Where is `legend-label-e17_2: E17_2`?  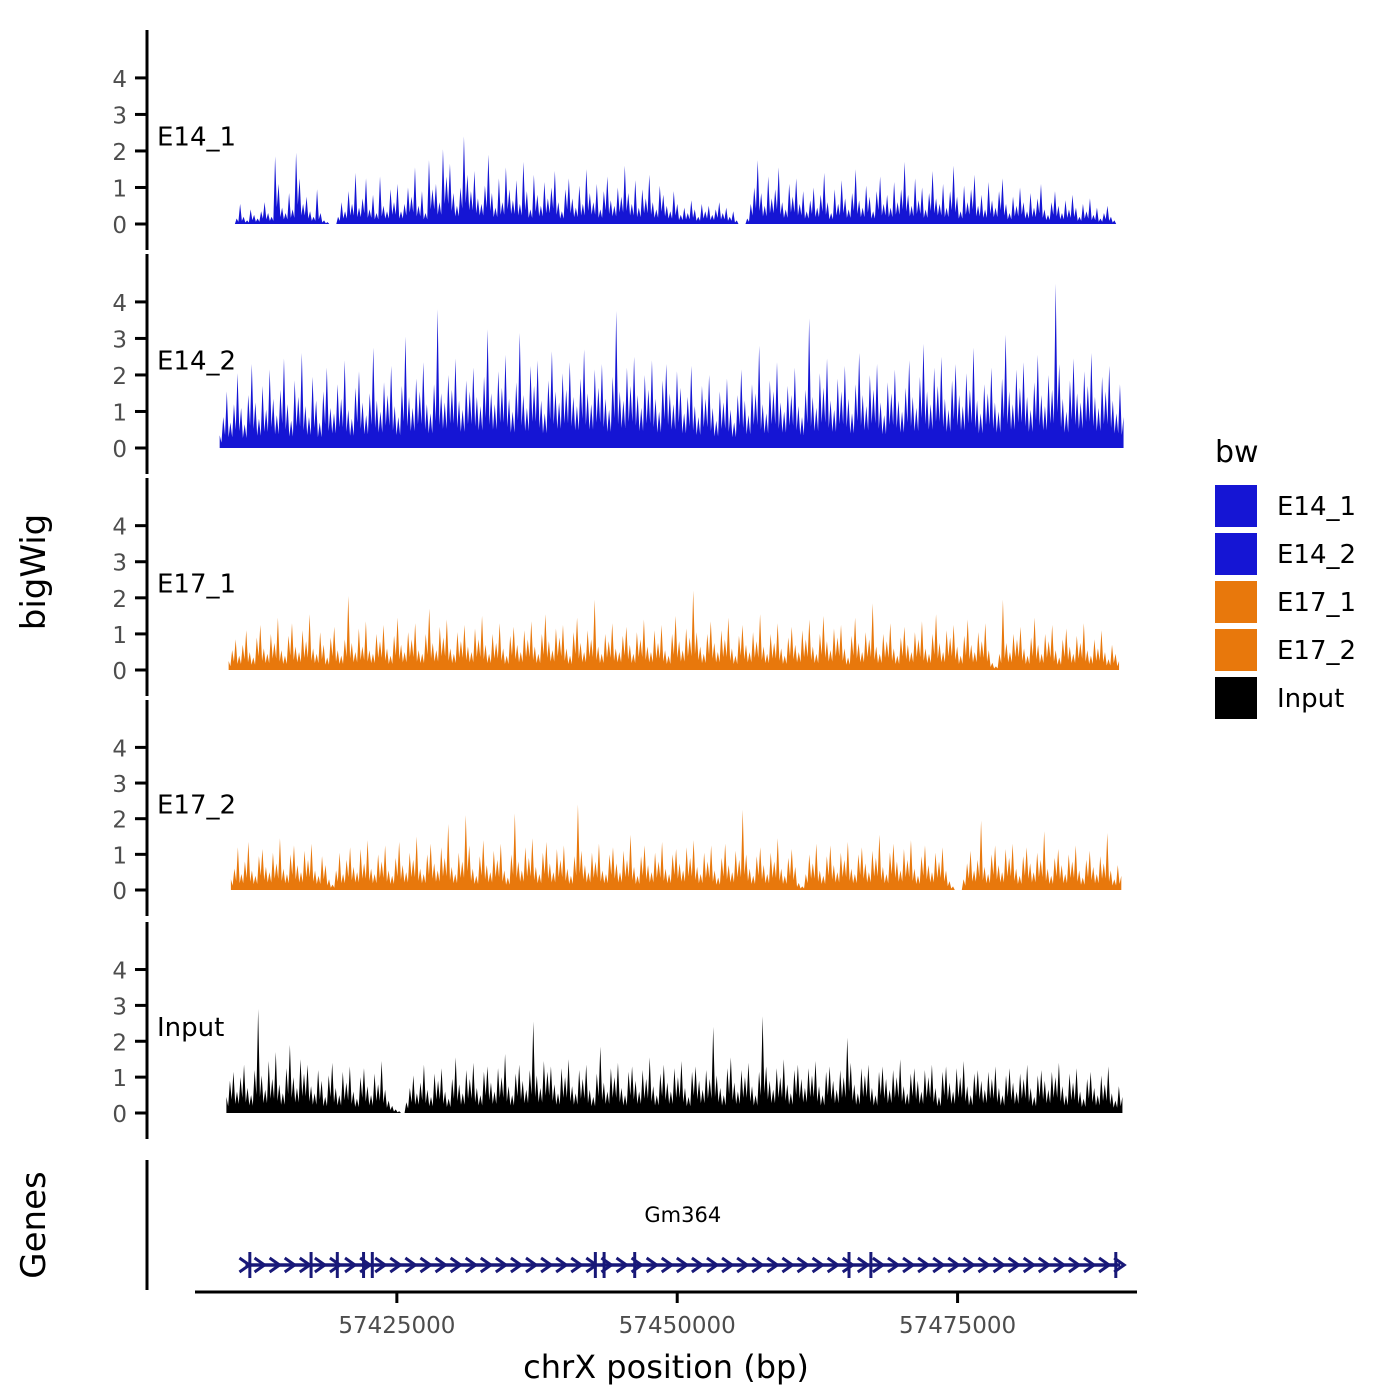 legend-label-e17_2: E17_2 is located at coordinates (1316, 651).